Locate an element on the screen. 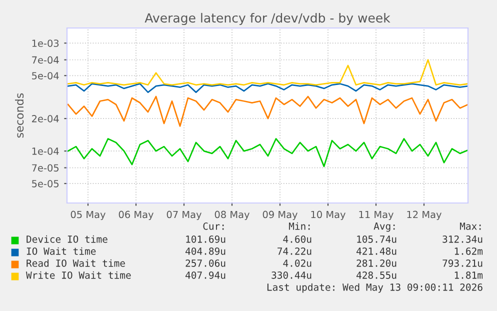 The image size is (497, 311). text: Min: is located at coordinates (299, 226).